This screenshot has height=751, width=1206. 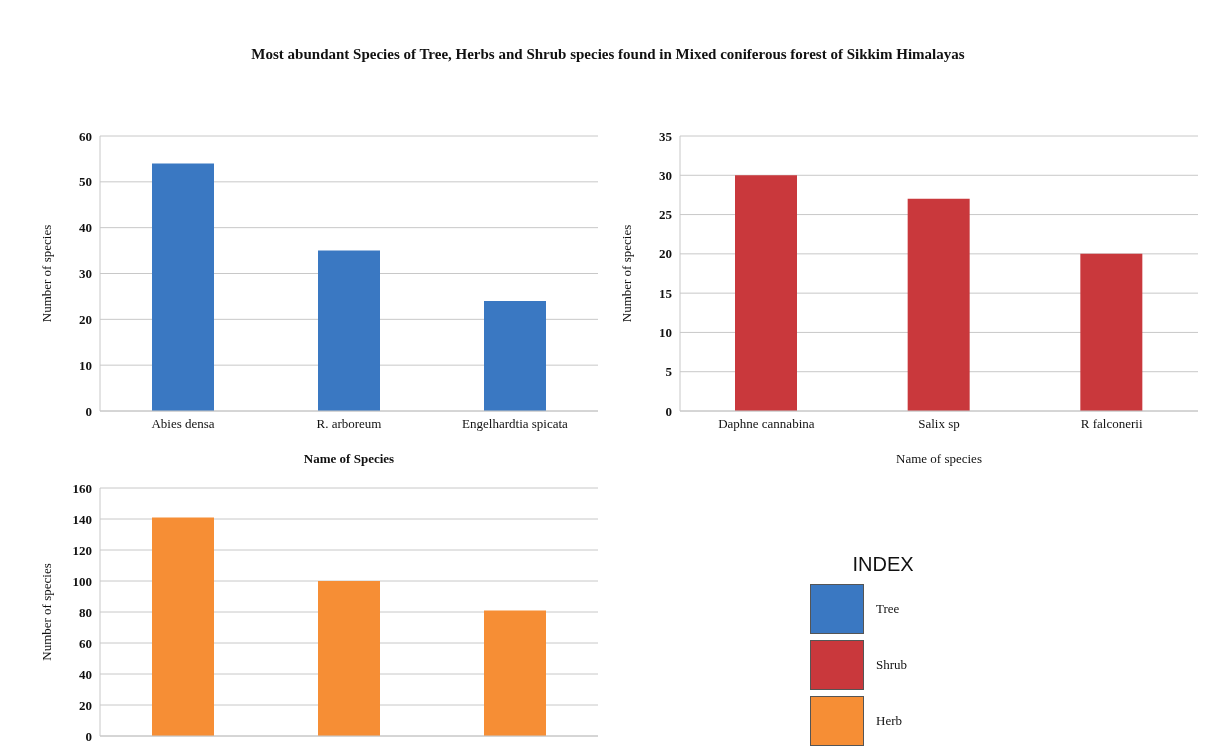 What do you see at coordinates (666, 293) in the screenshot?
I see `y-tick-label: 15` at bounding box center [666, 293].